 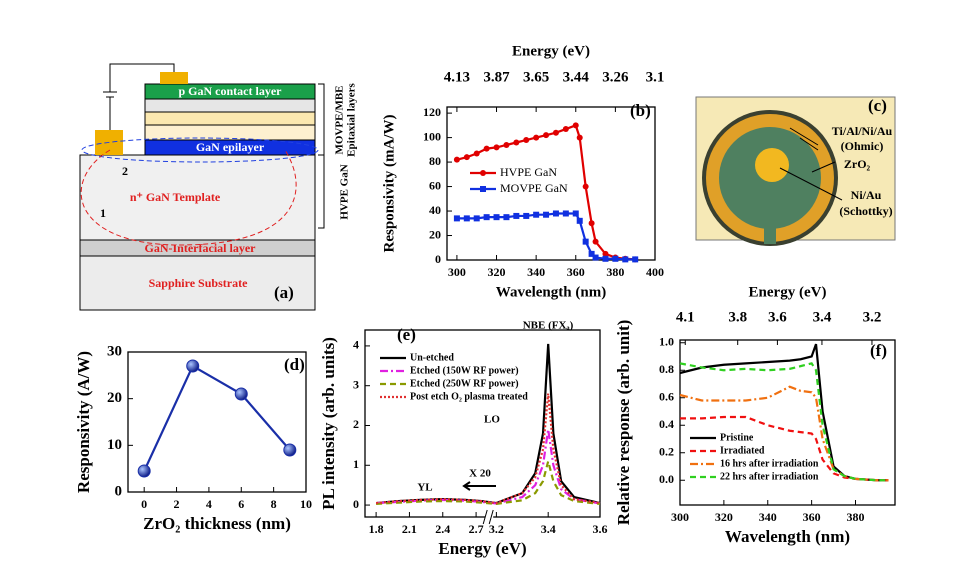 What do you see at coordinates (770, 236) in the screenshot?
I see `ring-gap` at bounding box center [770, 236].